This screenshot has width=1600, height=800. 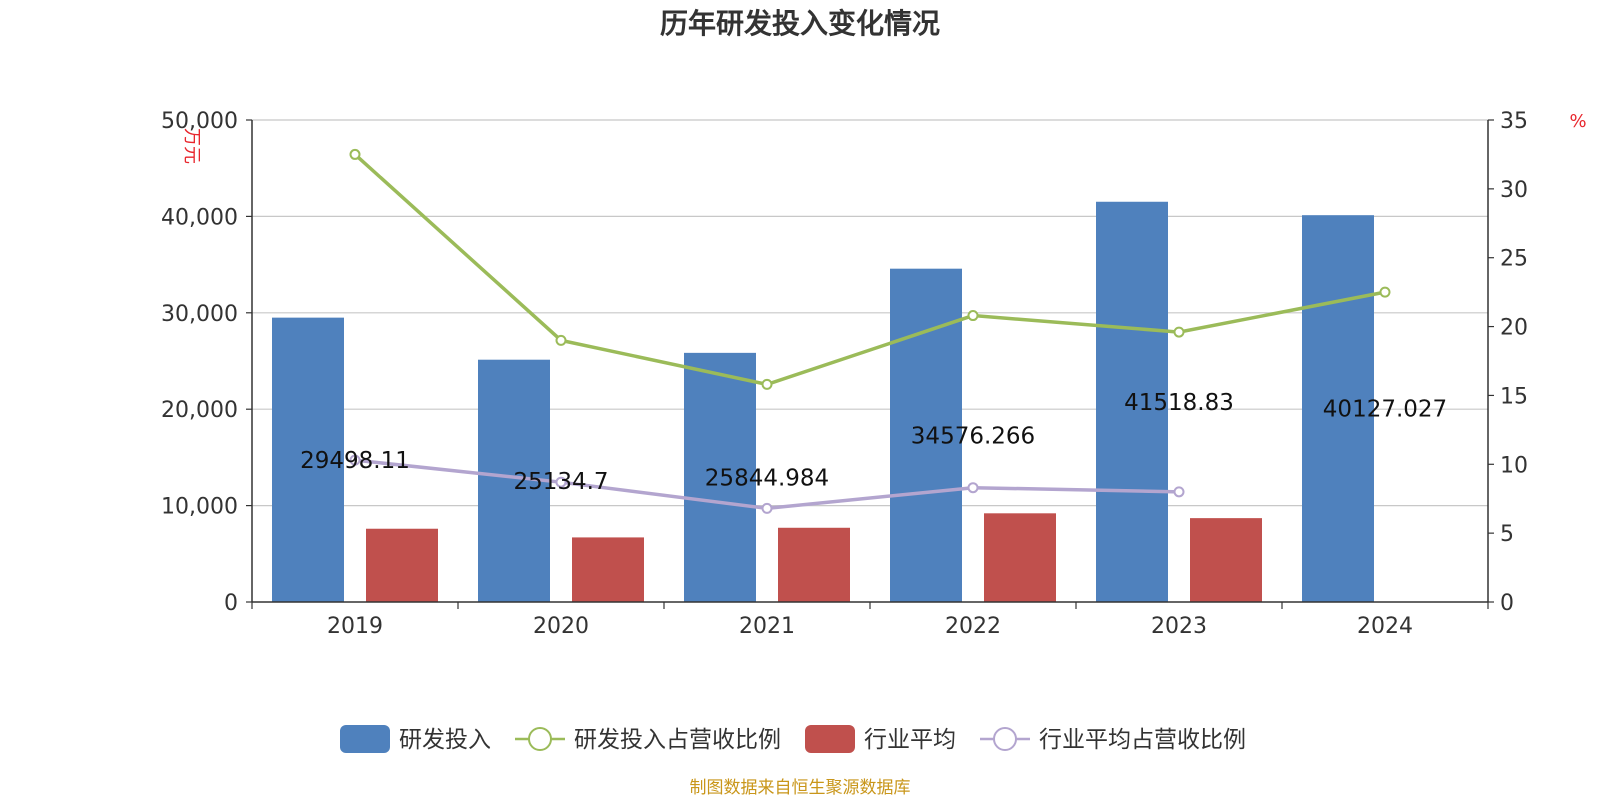 I want to click on y-right-tick-label: 10, so click(x=1514, y=465).